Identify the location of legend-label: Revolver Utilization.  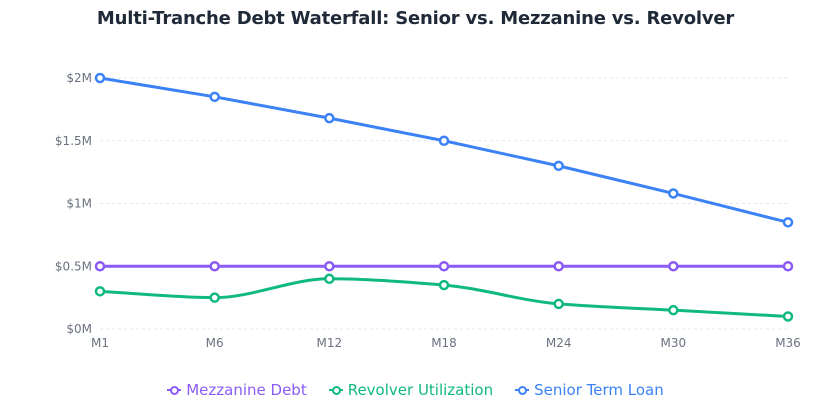
(420, 390).